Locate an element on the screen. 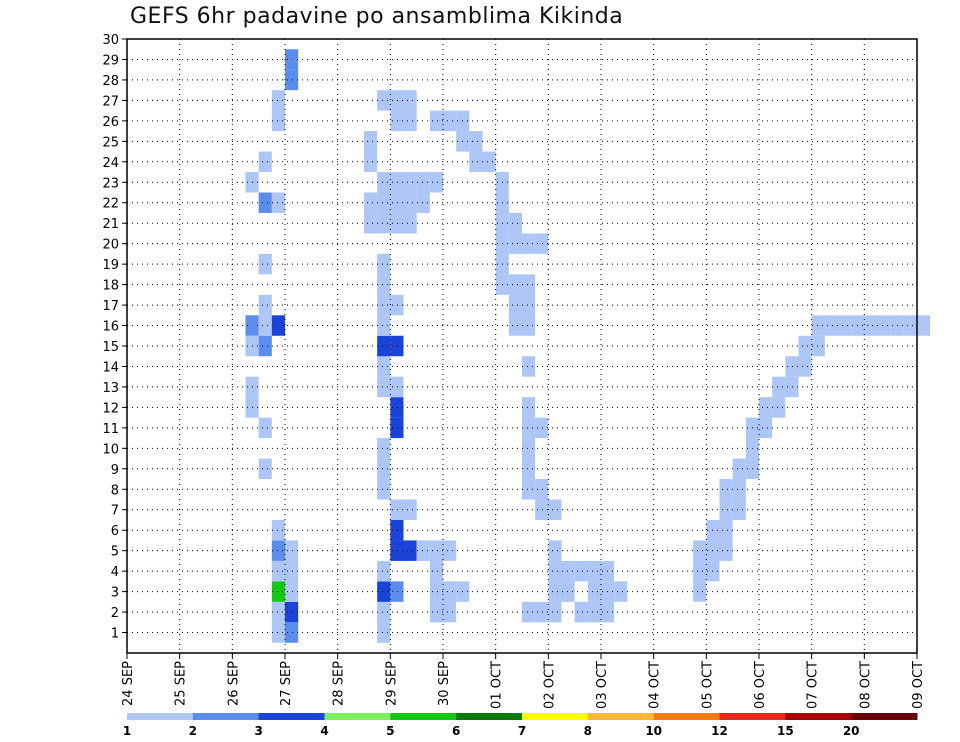 The height and width of the screenshot is (742, 960). y-tick-label: 12 is located at coordinates (110, 408).